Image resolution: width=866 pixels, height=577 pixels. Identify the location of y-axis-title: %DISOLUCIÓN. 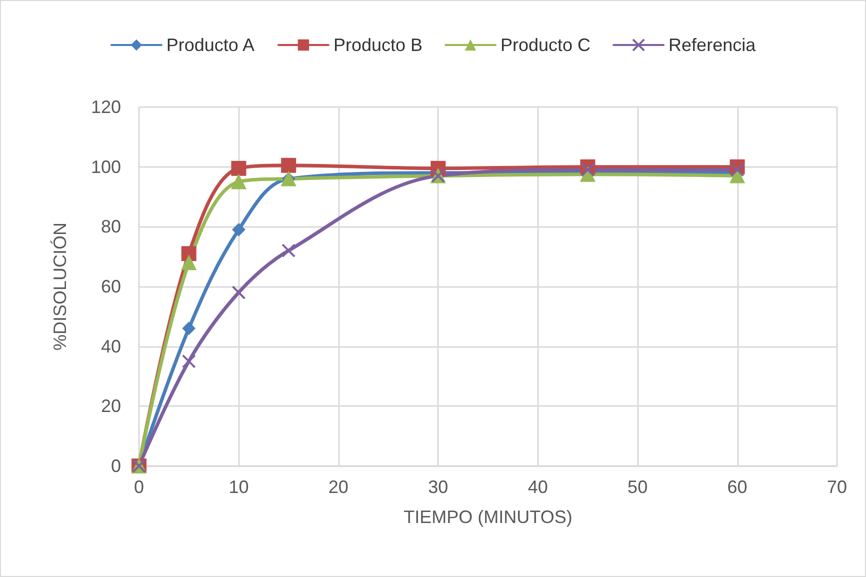
(60, 286).